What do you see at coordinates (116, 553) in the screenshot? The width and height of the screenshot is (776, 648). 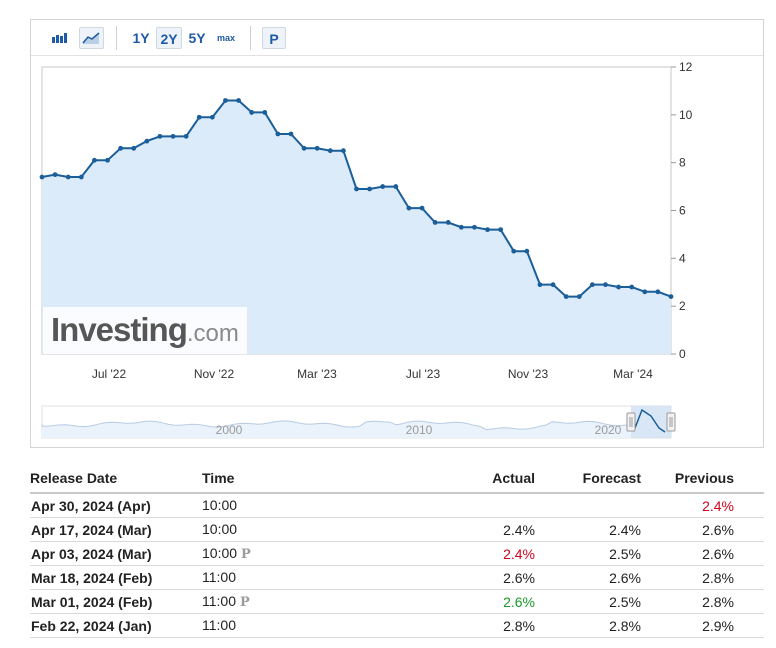 I see `release-date-cell: Apr 03, 2024 (Mar)` at bounding box center [116, 553].